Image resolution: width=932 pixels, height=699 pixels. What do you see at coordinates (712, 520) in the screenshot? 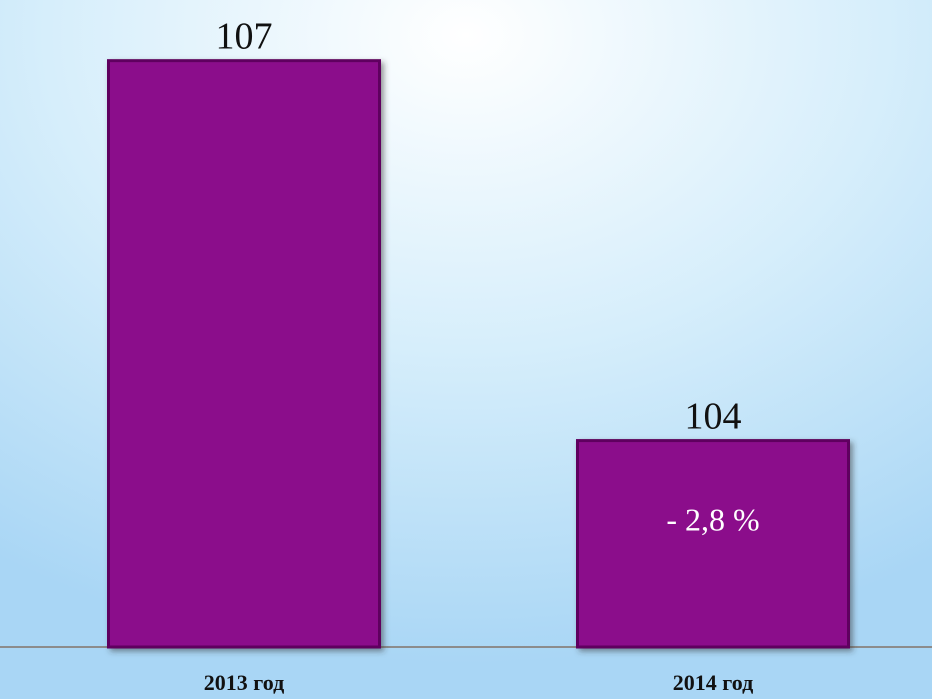
I see `annotation: - 2,8 %` at bounding box center [712, 520].